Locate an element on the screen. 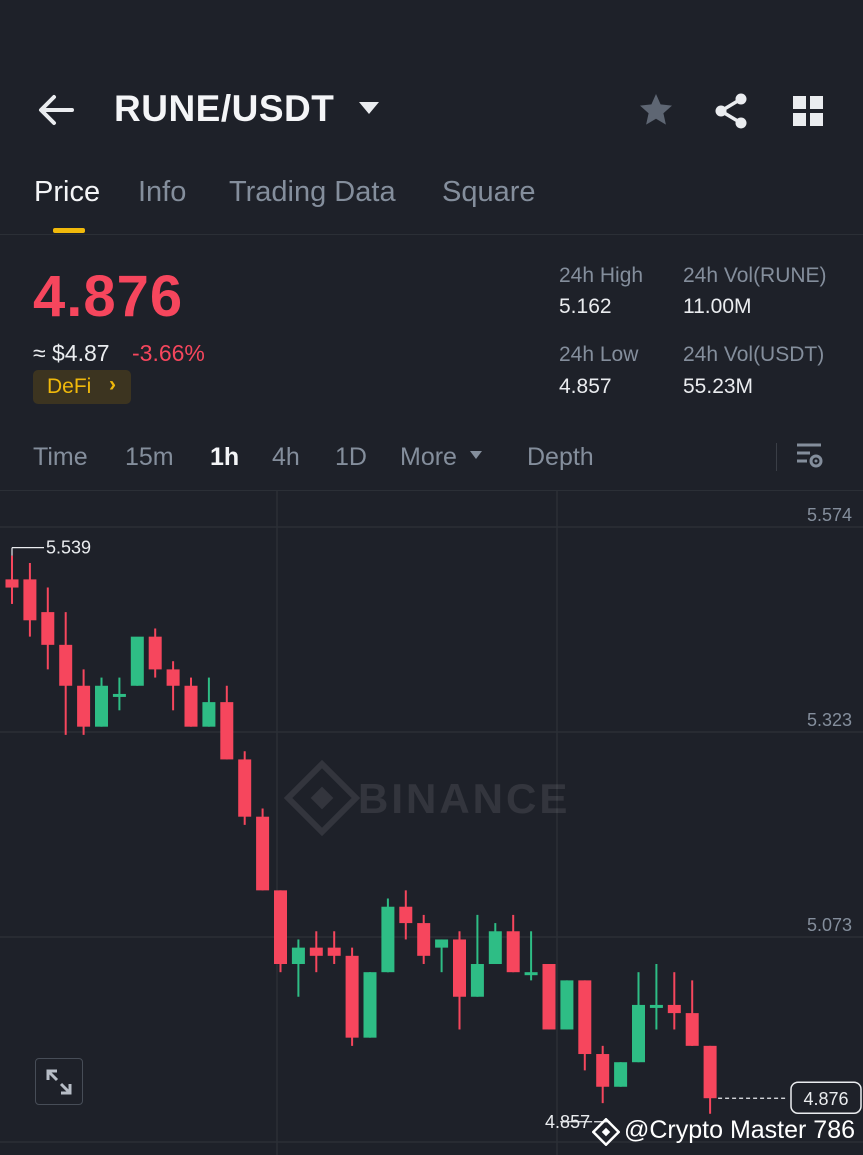 The image size is (863, 1155). low-marker-label: 4.857 is located at coordinates (567, 1122).